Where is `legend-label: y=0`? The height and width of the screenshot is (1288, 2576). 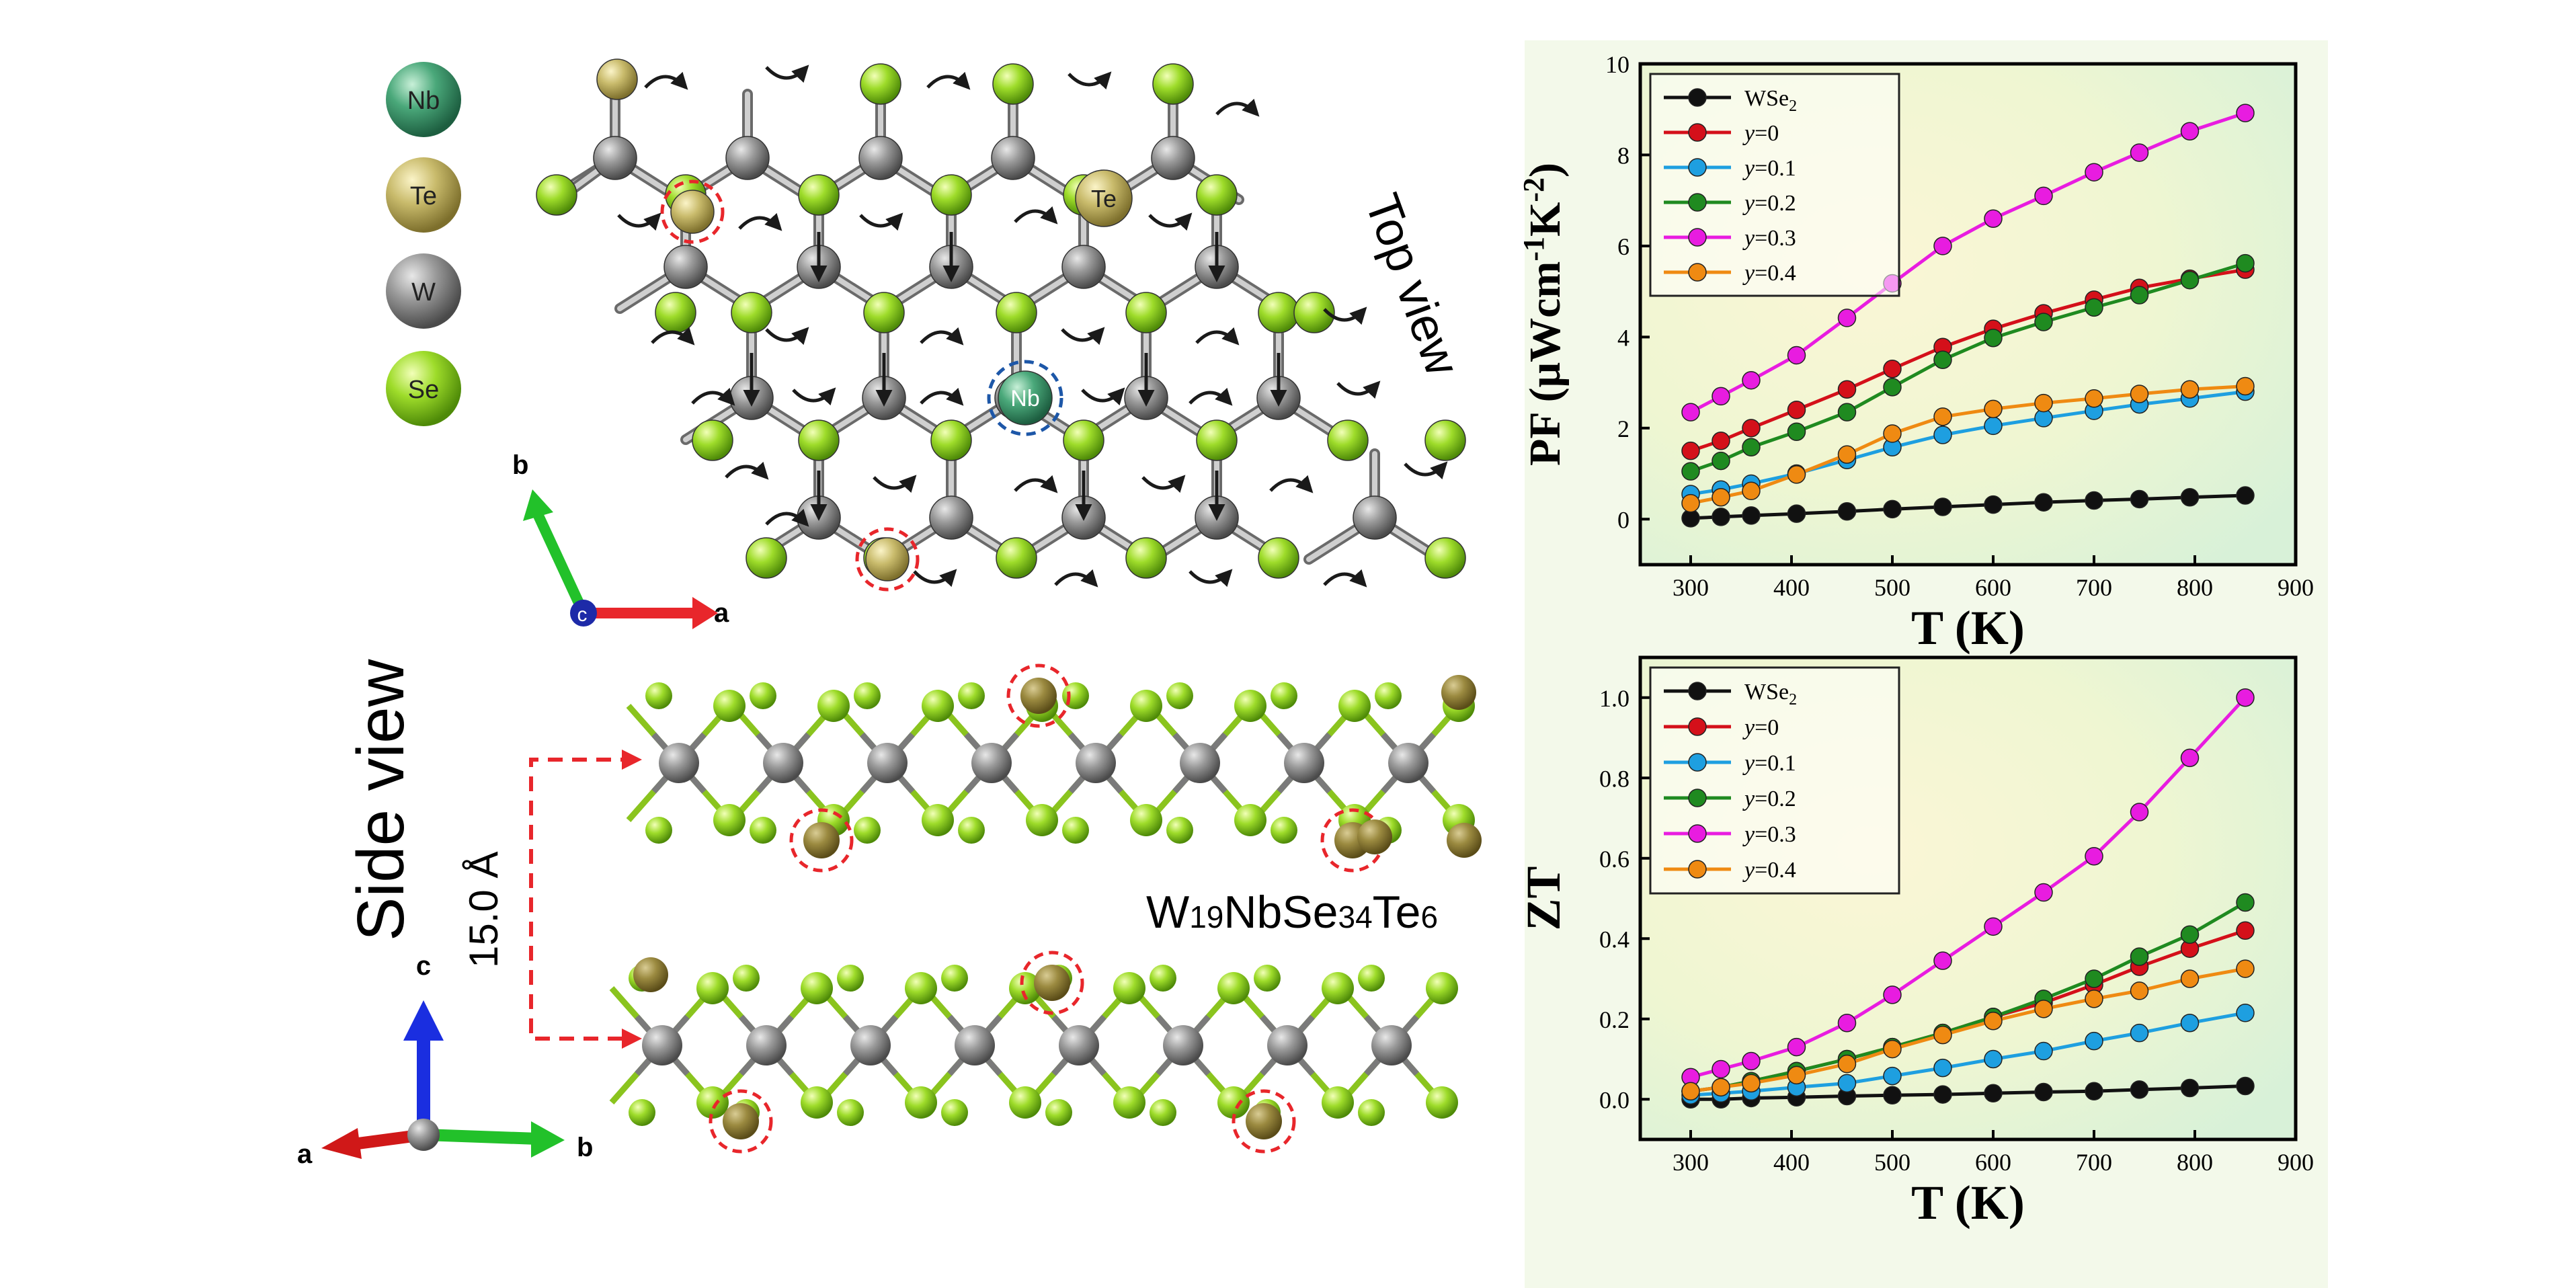 legend-label: y=0 is located at coordinates (1760, 727).